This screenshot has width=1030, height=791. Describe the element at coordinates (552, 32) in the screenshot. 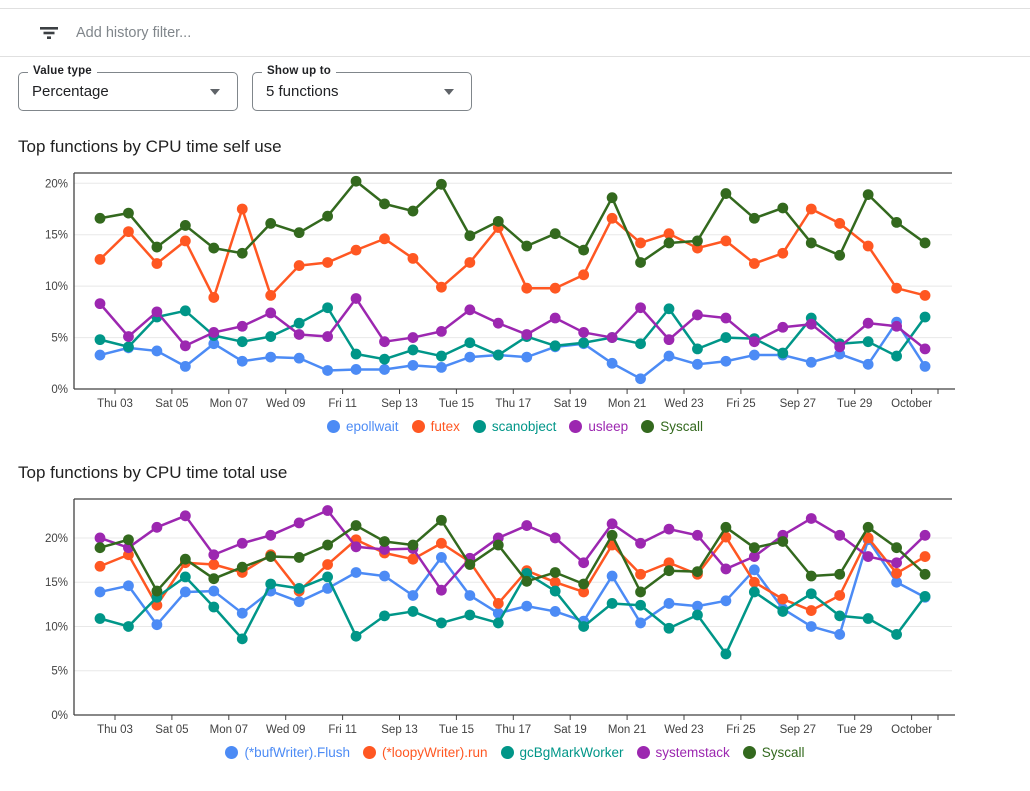

I see `history-filter-input` at that location.